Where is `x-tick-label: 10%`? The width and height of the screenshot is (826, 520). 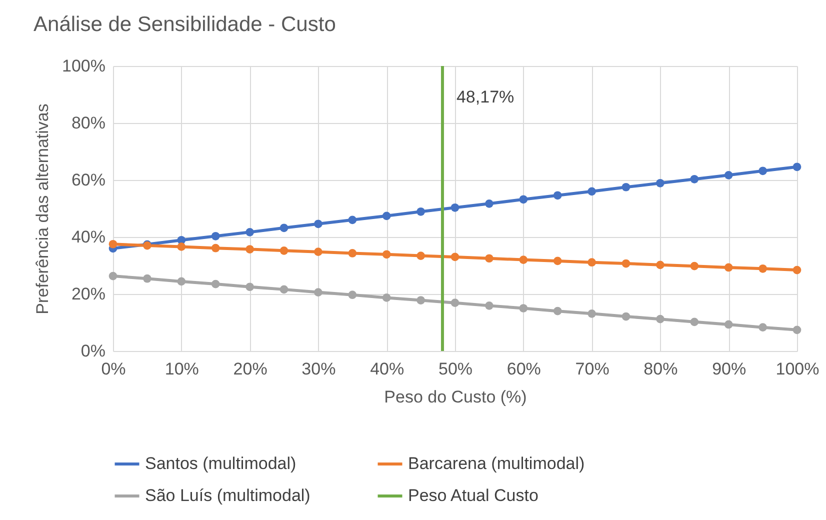 x-tick-label: 10% is located at coordinates (181, 369).